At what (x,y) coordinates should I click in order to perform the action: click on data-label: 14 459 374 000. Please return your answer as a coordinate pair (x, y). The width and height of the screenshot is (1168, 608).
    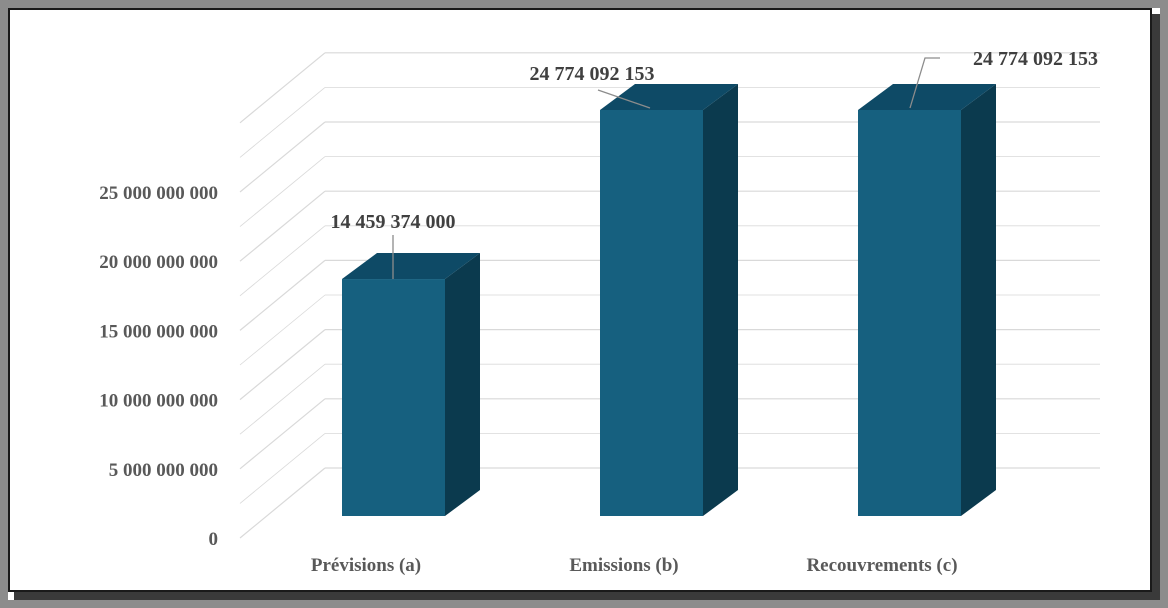
    Looking at the image, I should click on (393, 222).